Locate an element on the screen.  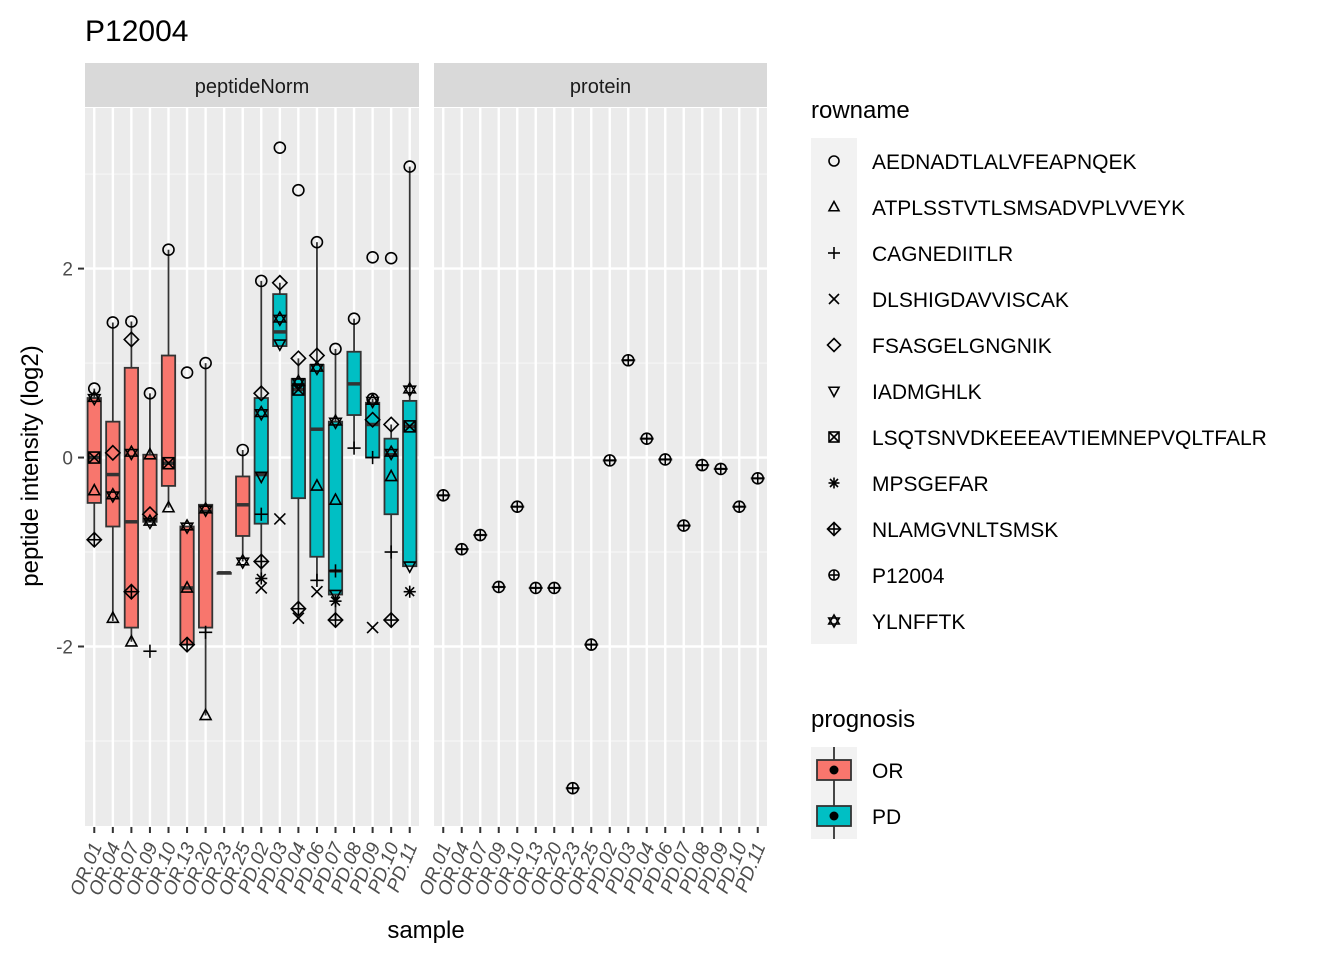
y-tick-label: 2 is located at coordinates (67, 270).